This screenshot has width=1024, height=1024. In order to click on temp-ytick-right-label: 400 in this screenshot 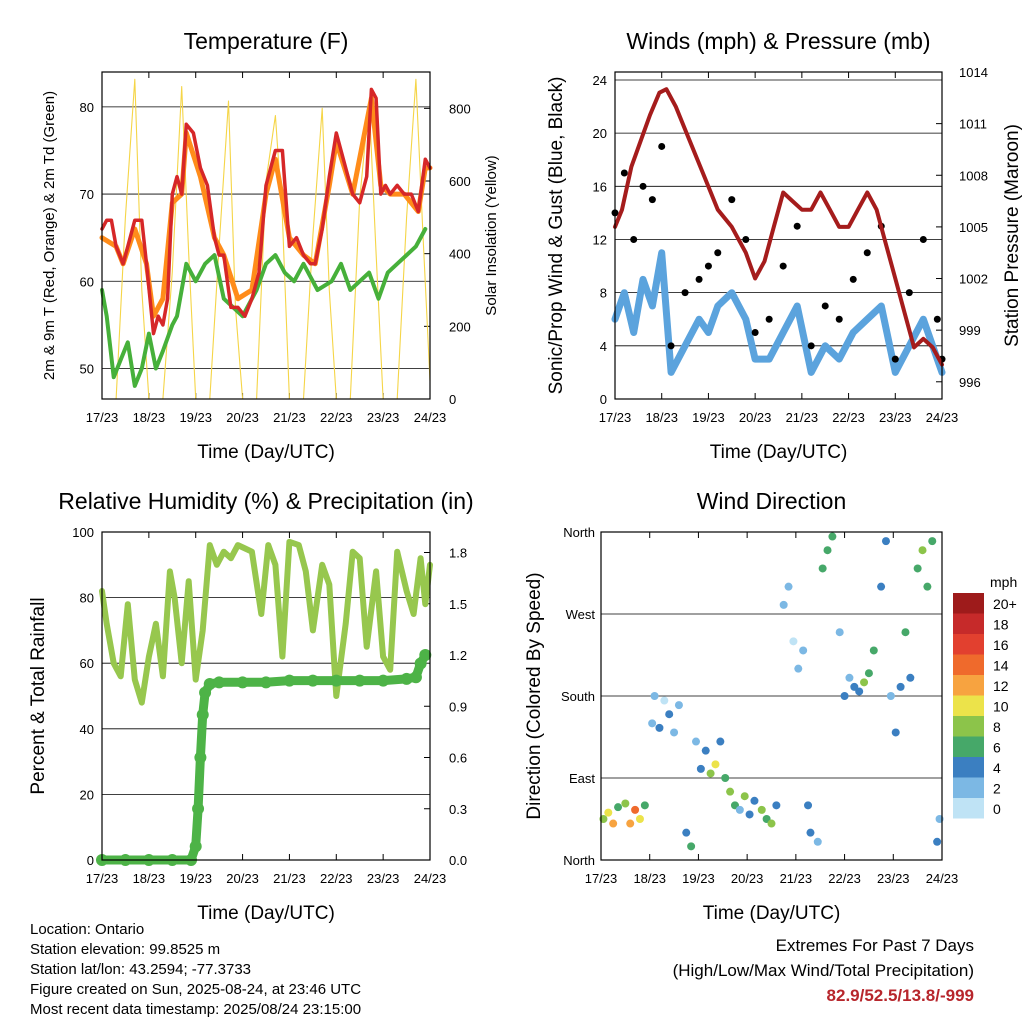, I will do `click(460, 254)`.